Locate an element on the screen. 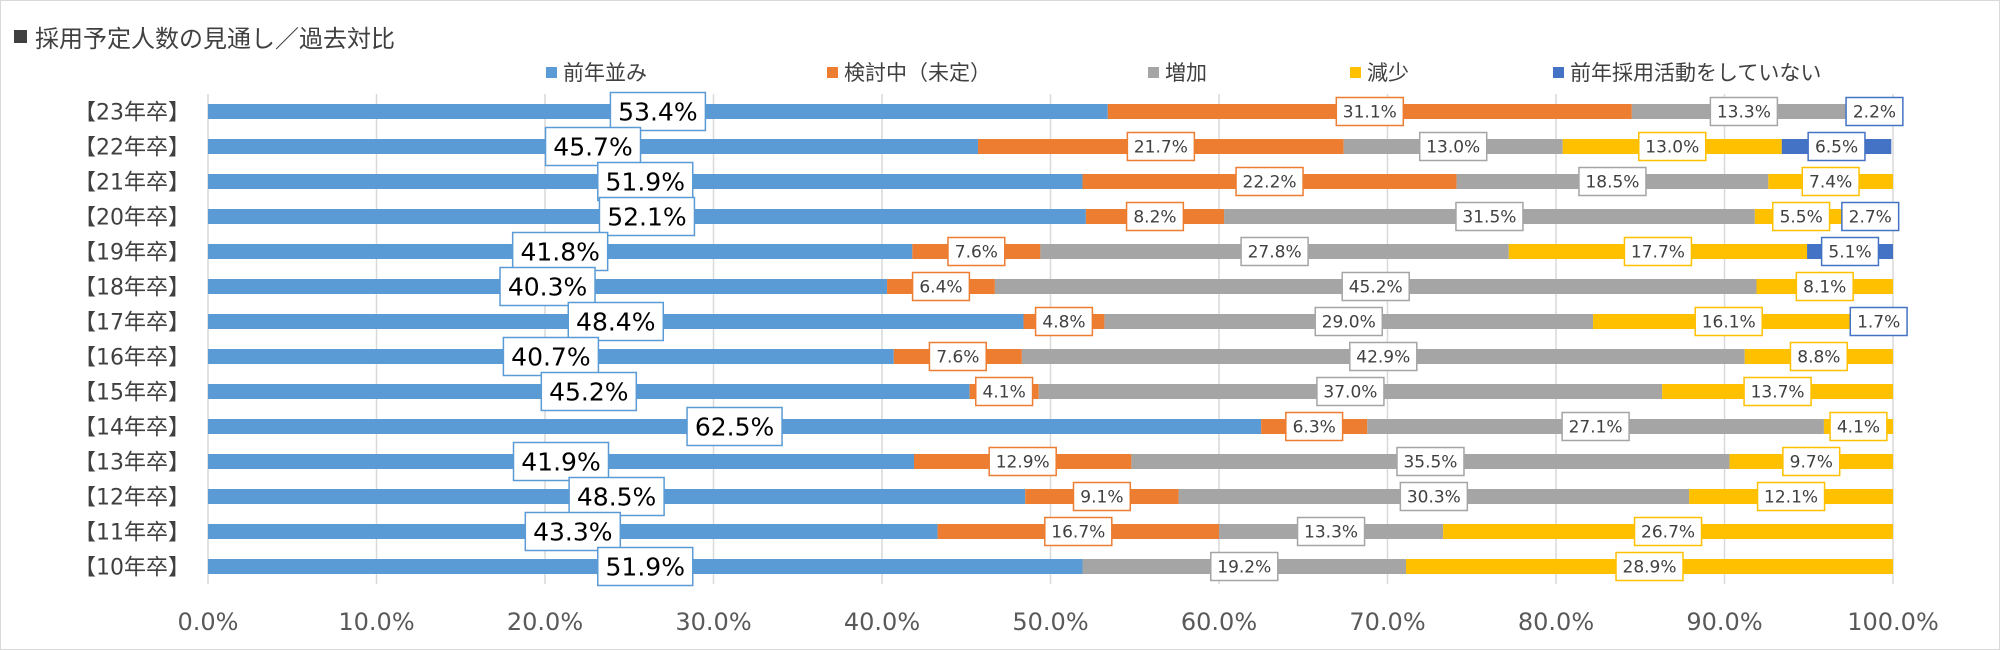  data-label: 53.4% is located at coordinates (657, 112).